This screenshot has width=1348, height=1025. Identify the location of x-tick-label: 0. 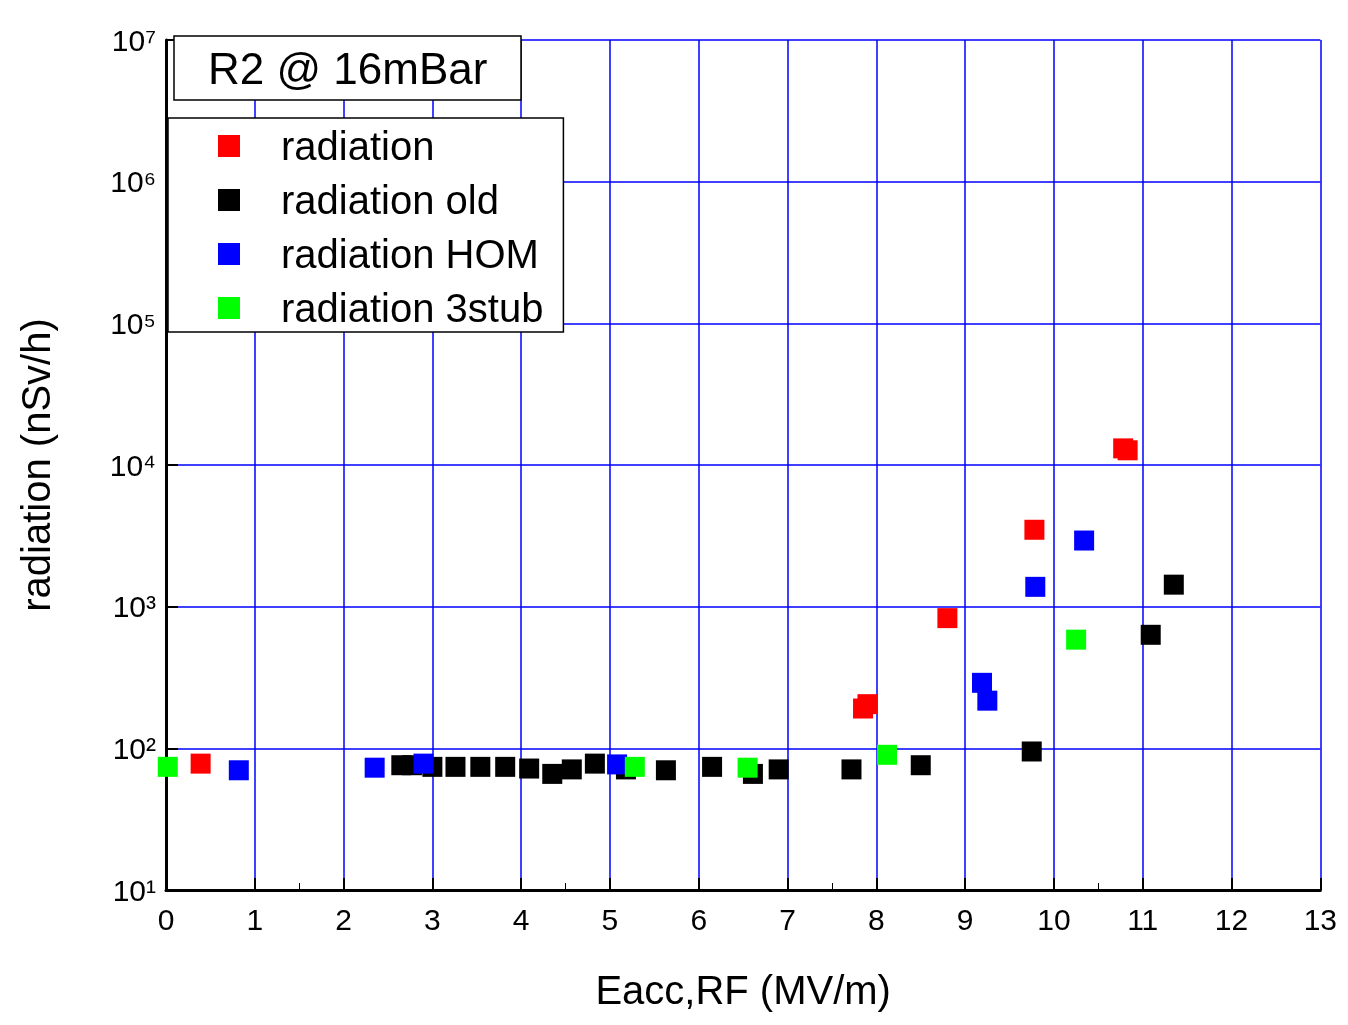
(166, 919).